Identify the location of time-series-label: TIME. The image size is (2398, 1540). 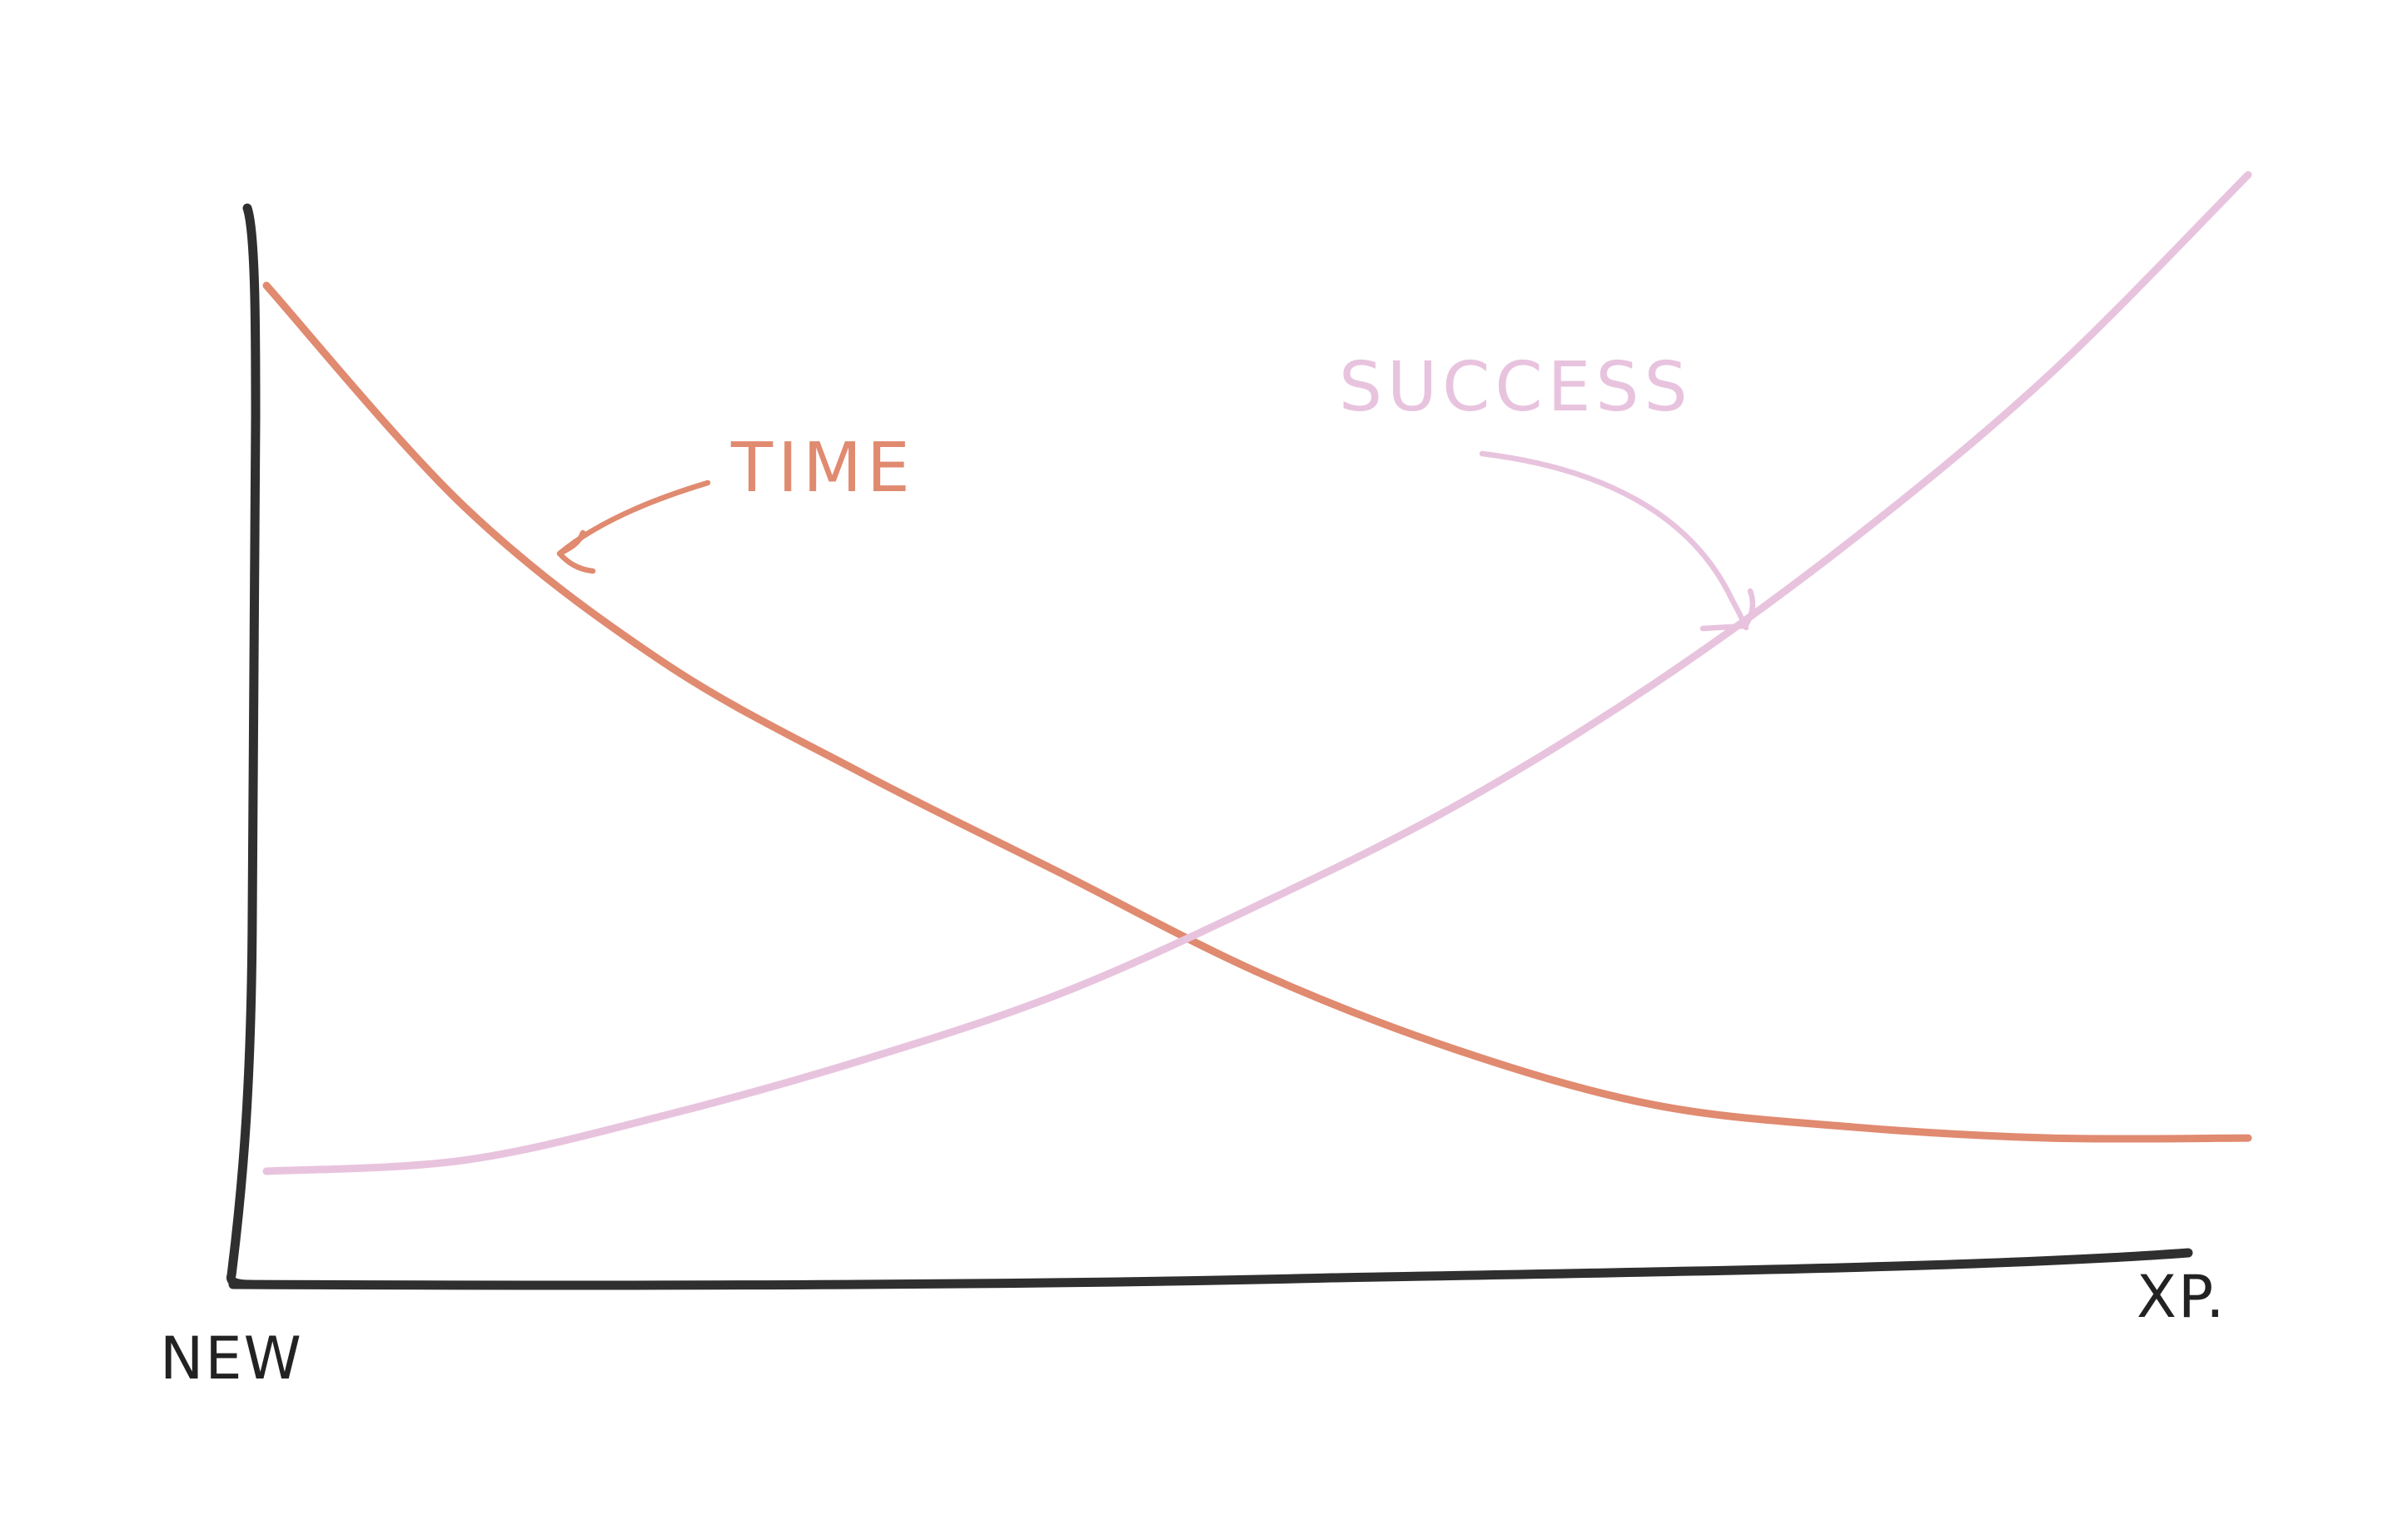
(822, 469).